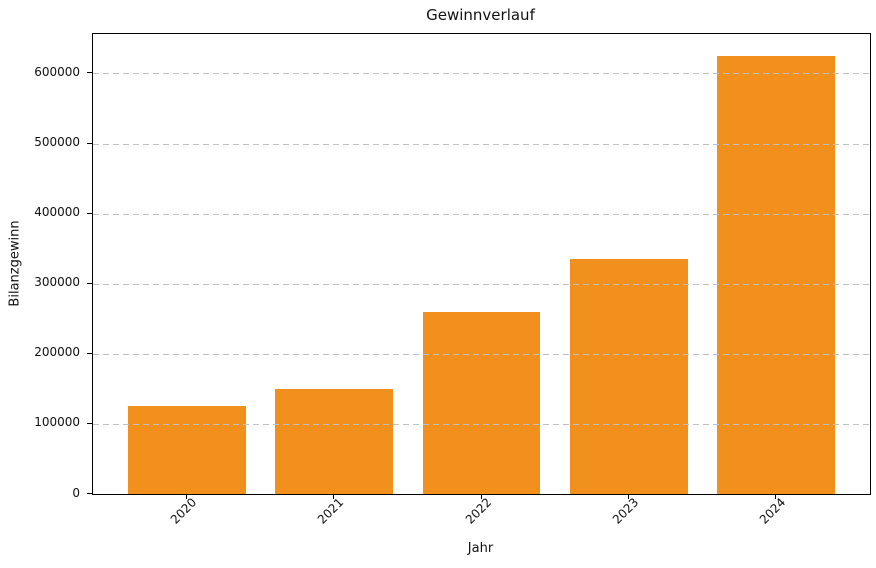 Image resolution: width=876 pixels, height=568 pixels. I want to click on bar-2023, so click(628, 376).